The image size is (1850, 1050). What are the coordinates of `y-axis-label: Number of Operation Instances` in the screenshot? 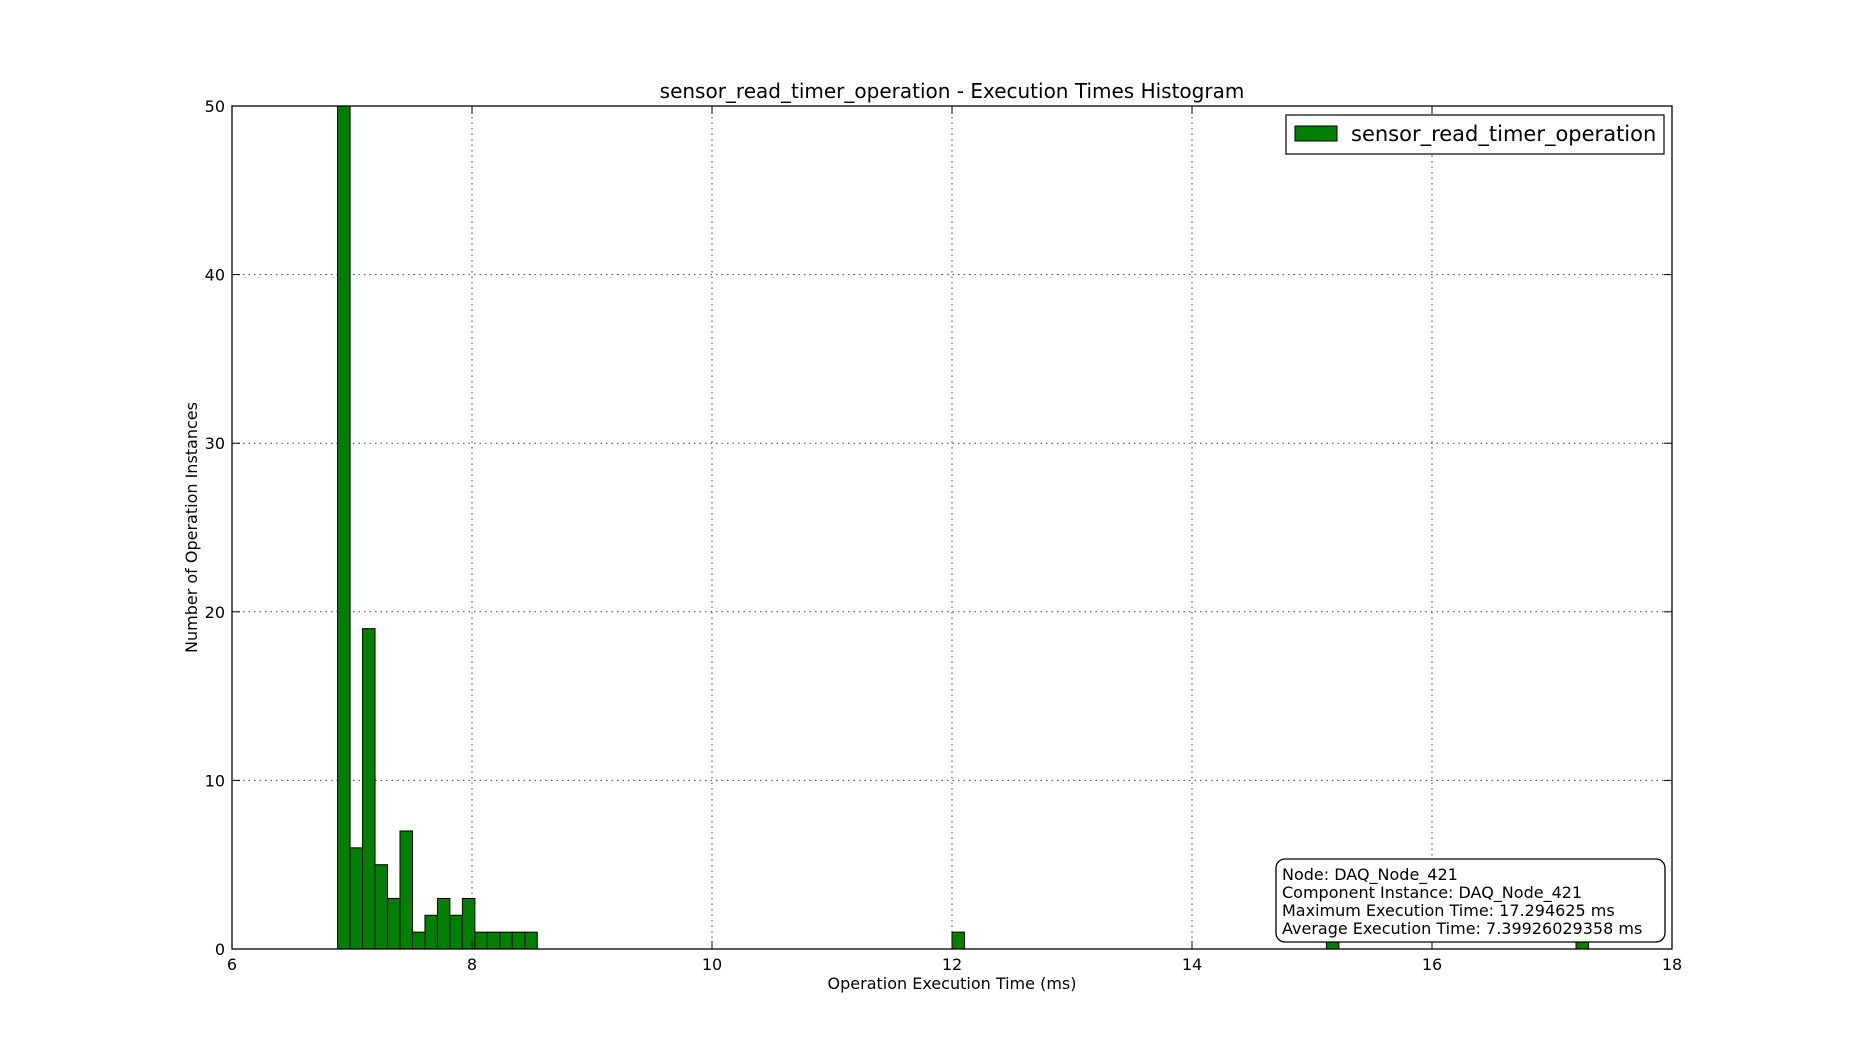 It's located at (191, 527).